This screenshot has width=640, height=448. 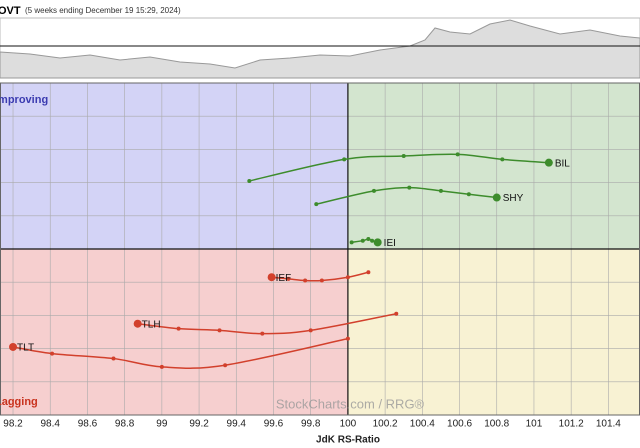 I want to click on series-label: BIL, so click(x=562, y=163).